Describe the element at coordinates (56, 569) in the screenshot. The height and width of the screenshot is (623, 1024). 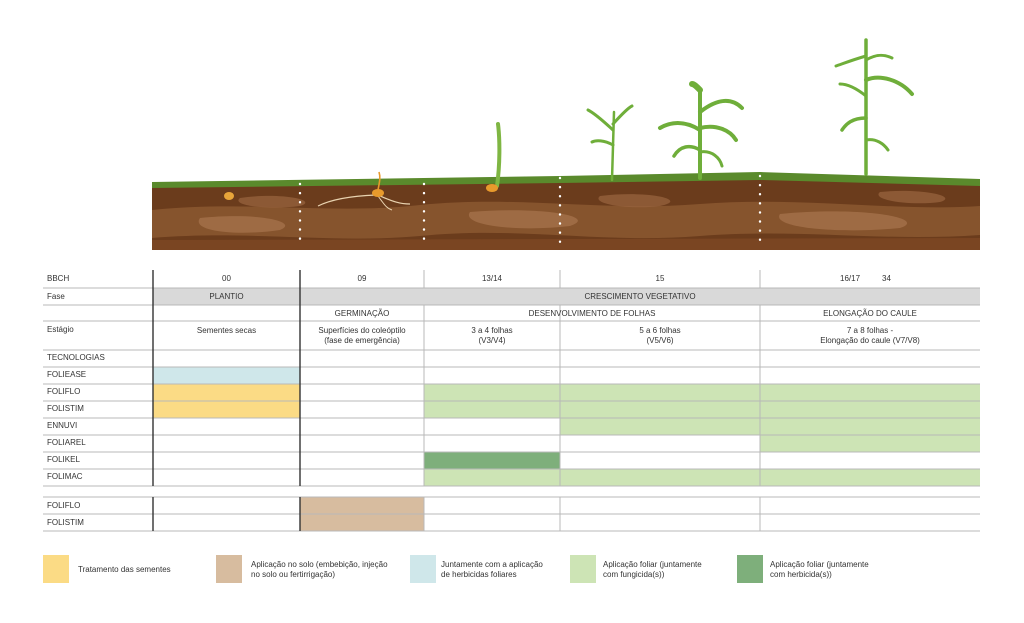
I see `legend-swatch-seed-treatment` at that location.